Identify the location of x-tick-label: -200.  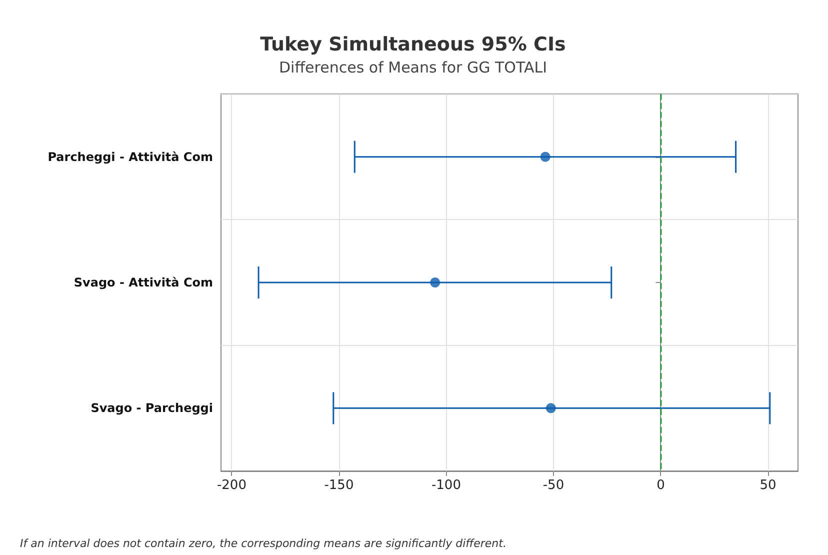
(231, 485).